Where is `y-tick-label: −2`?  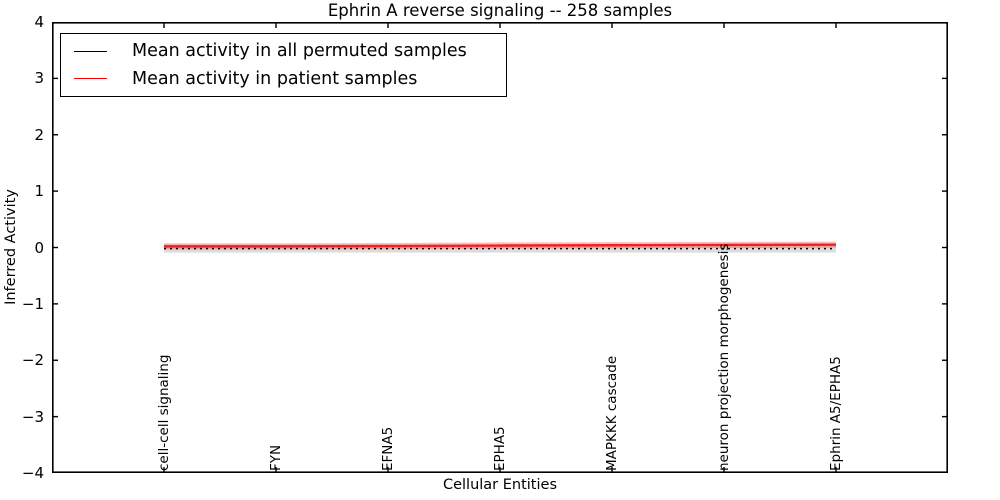 y-tick-label: −2 is located at coordinates (32, 360).